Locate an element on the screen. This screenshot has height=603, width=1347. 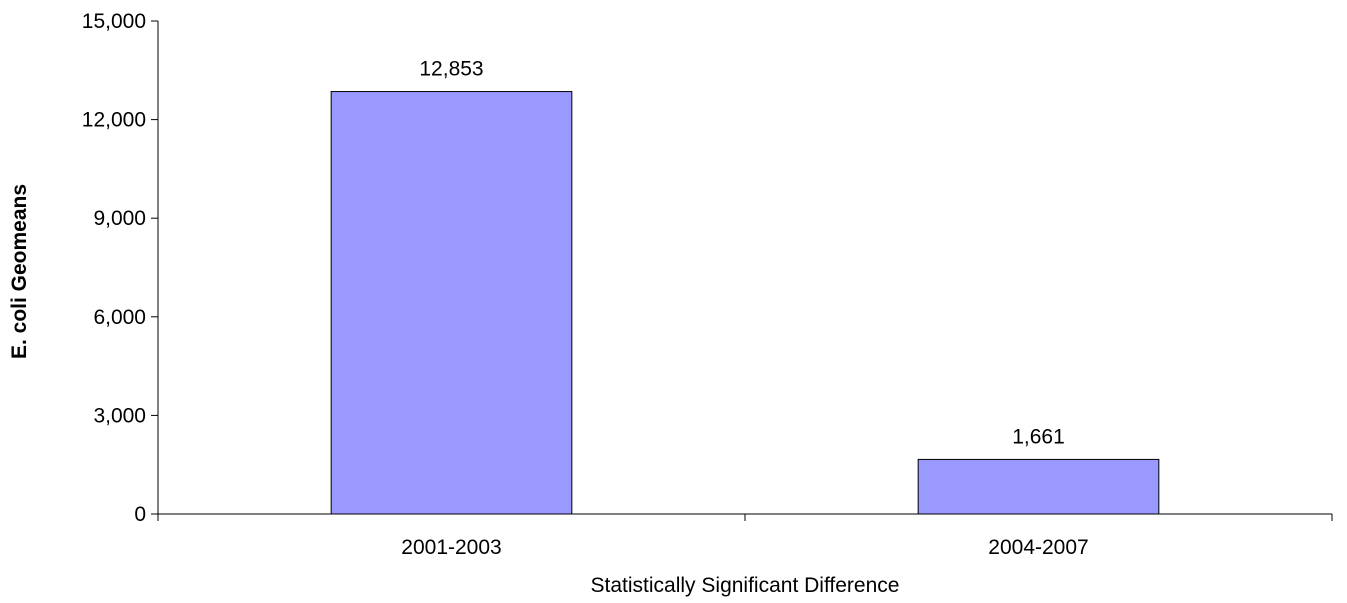
bar-data-label: 12,853 is located at coordinates (451, 69).